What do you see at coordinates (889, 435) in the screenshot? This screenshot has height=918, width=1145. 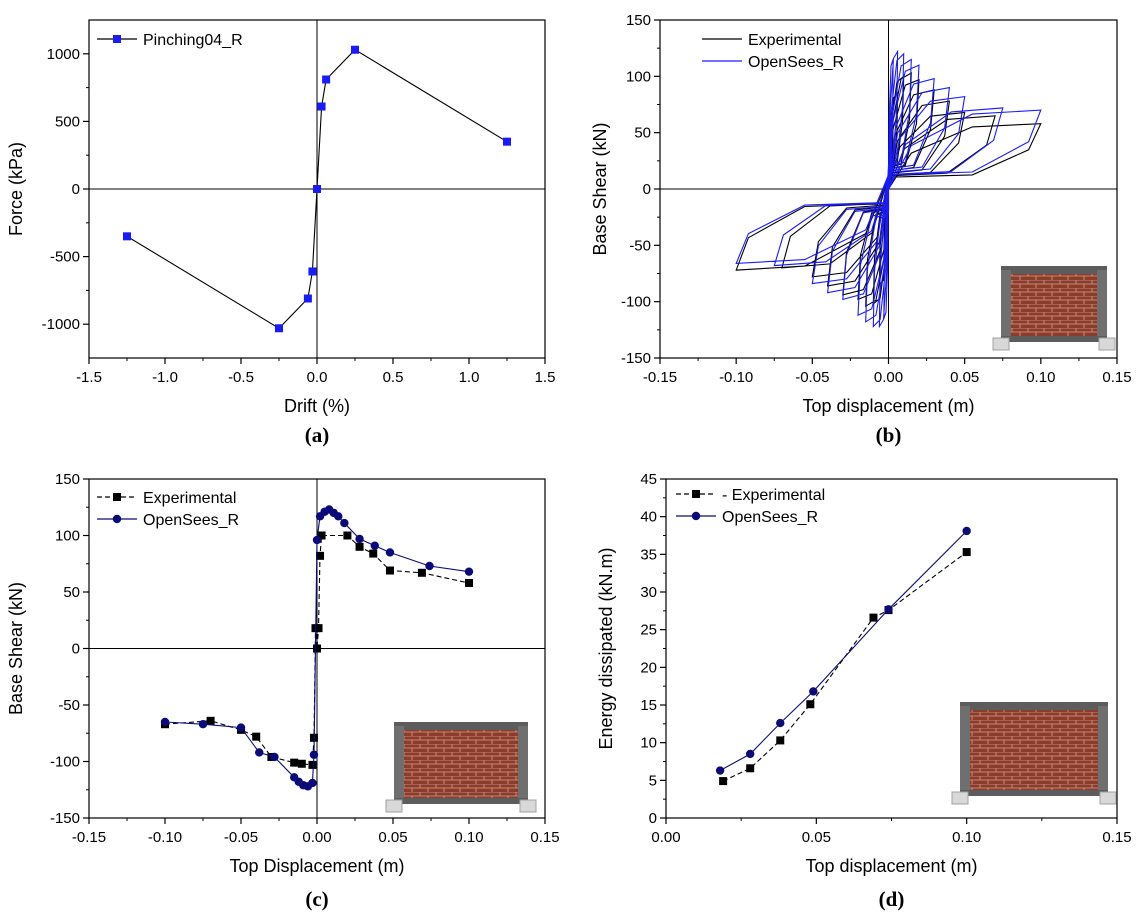 I see `panel-label: (b)` at bounding box center [889, 435].